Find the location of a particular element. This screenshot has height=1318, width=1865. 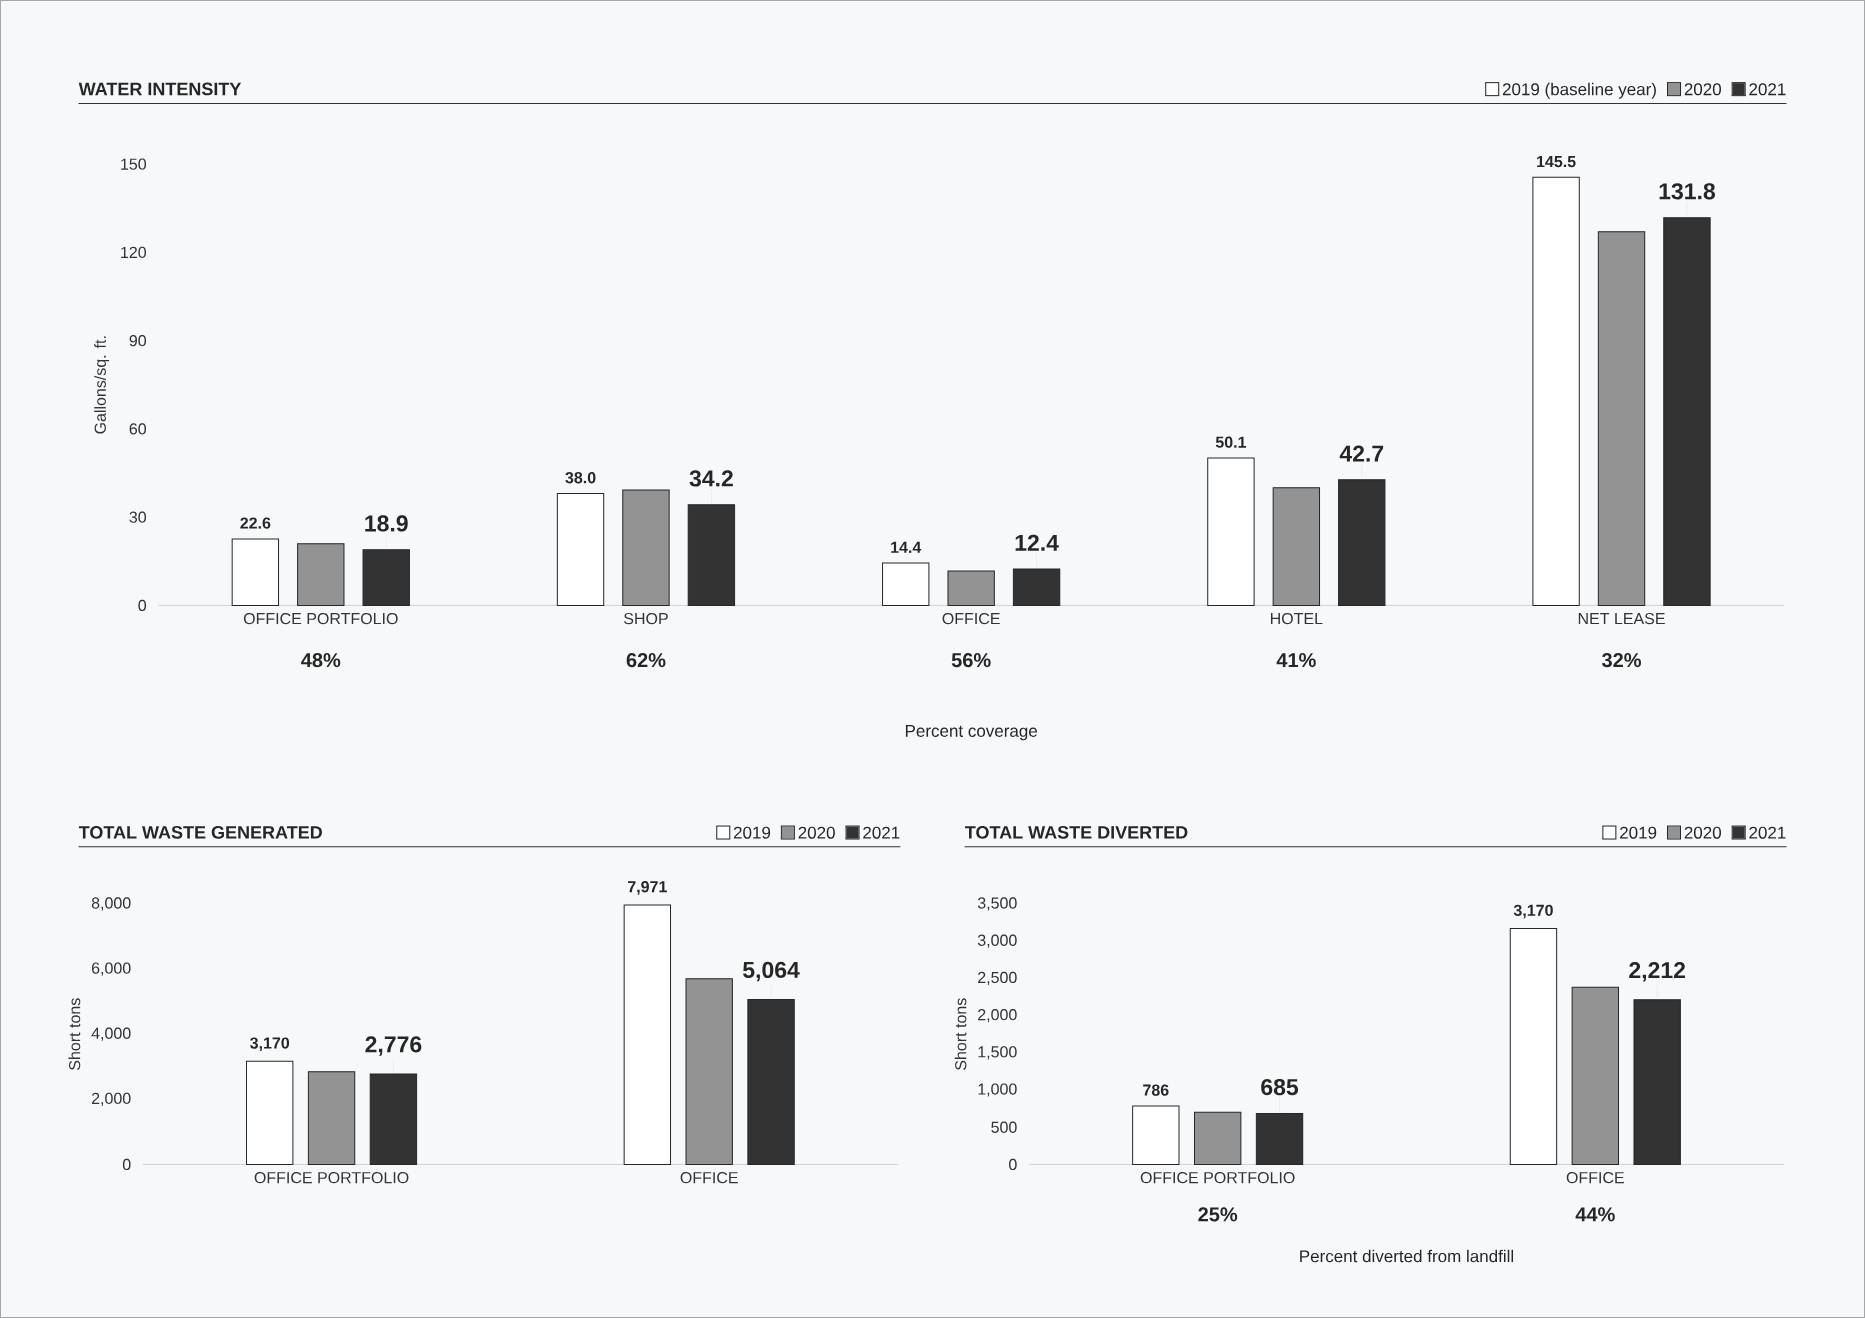

data-label: 2,212 is located at coordinates (1657, 972).